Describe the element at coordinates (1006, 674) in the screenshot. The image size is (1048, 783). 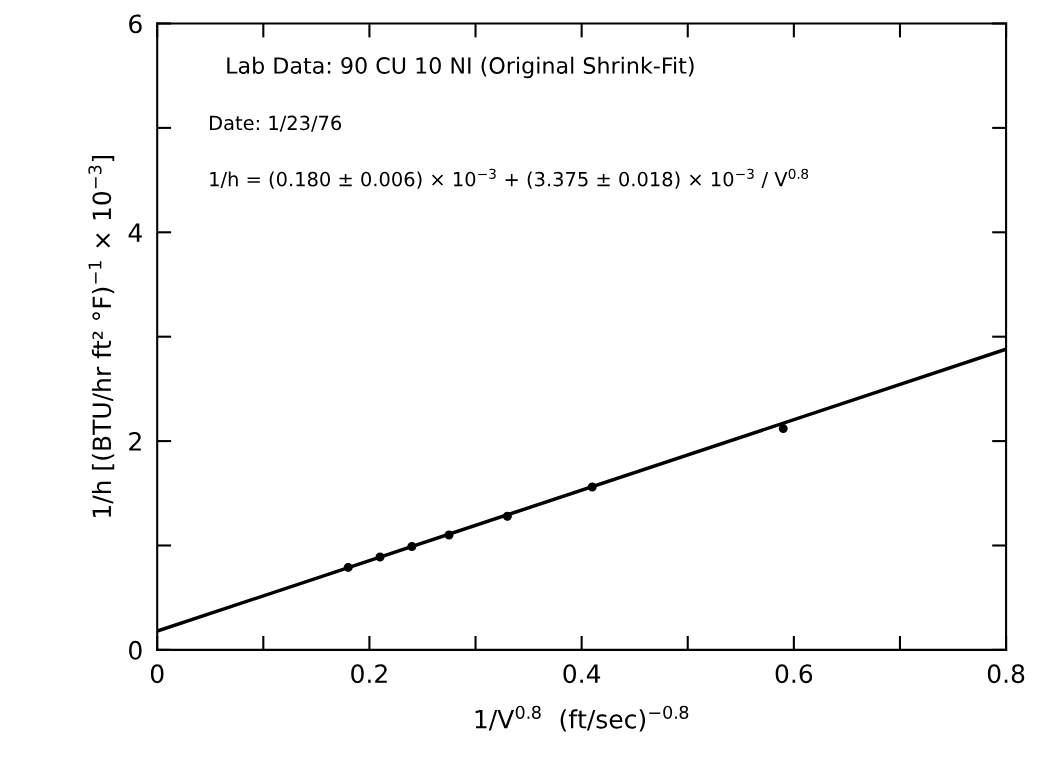
I see `x-tick-label: 0.8` at that location.